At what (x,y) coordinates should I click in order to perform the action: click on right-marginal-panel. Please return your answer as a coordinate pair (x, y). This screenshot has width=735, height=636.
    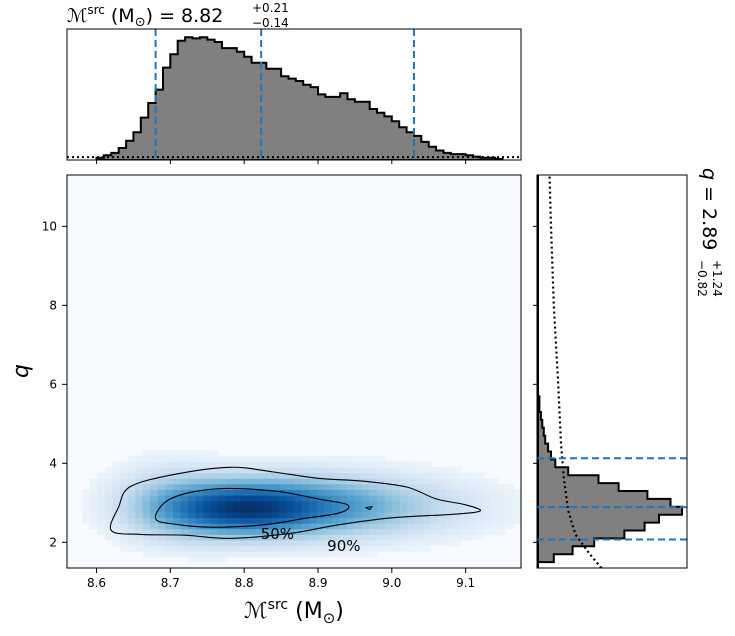
    Looking at the image, I should click on (610, 371).